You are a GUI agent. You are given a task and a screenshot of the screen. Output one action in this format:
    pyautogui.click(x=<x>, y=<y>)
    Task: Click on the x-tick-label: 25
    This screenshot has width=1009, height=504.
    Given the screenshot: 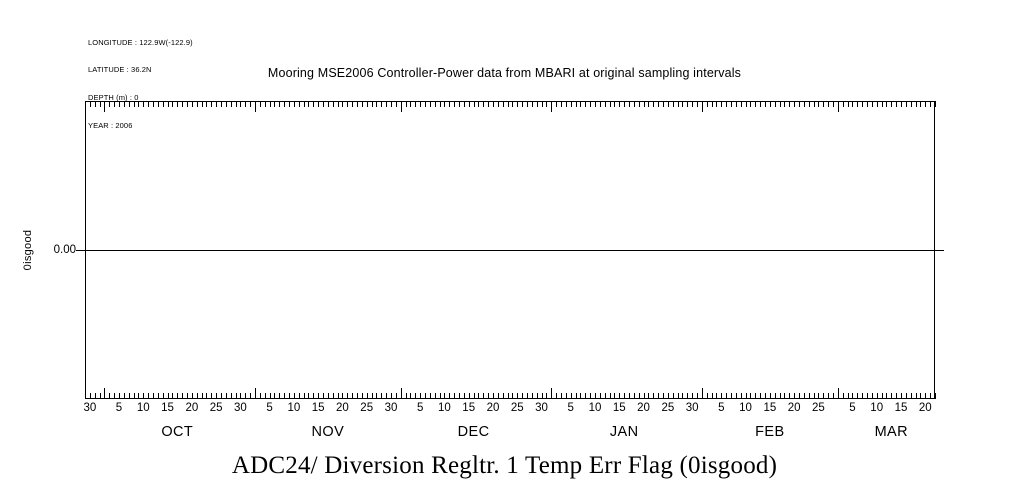 What is the action you would take?
    pyautogui.click(x=517, y=408)
    